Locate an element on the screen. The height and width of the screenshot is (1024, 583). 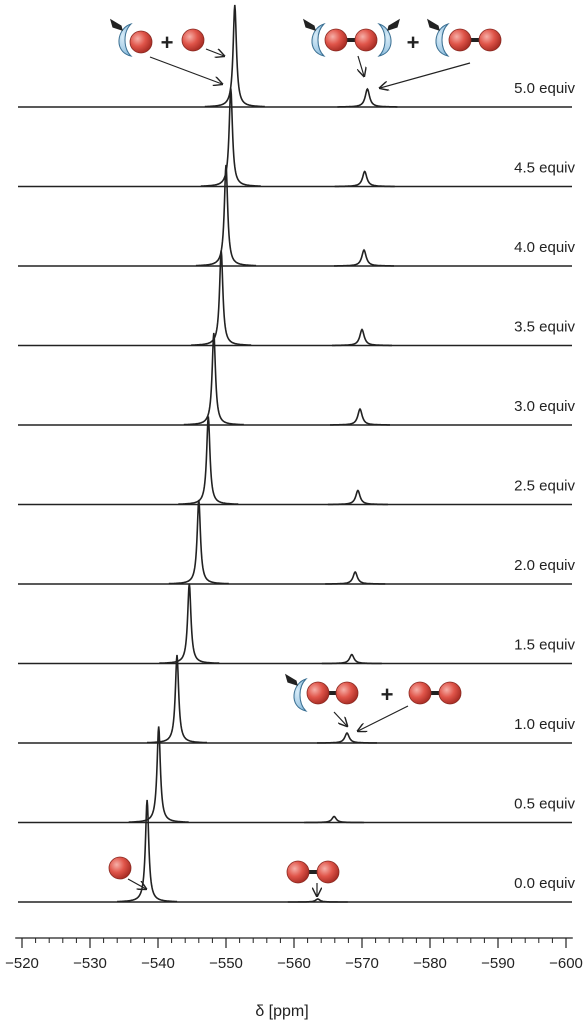
series-label: 5.0 equiv is located at coordinates (544, 88).